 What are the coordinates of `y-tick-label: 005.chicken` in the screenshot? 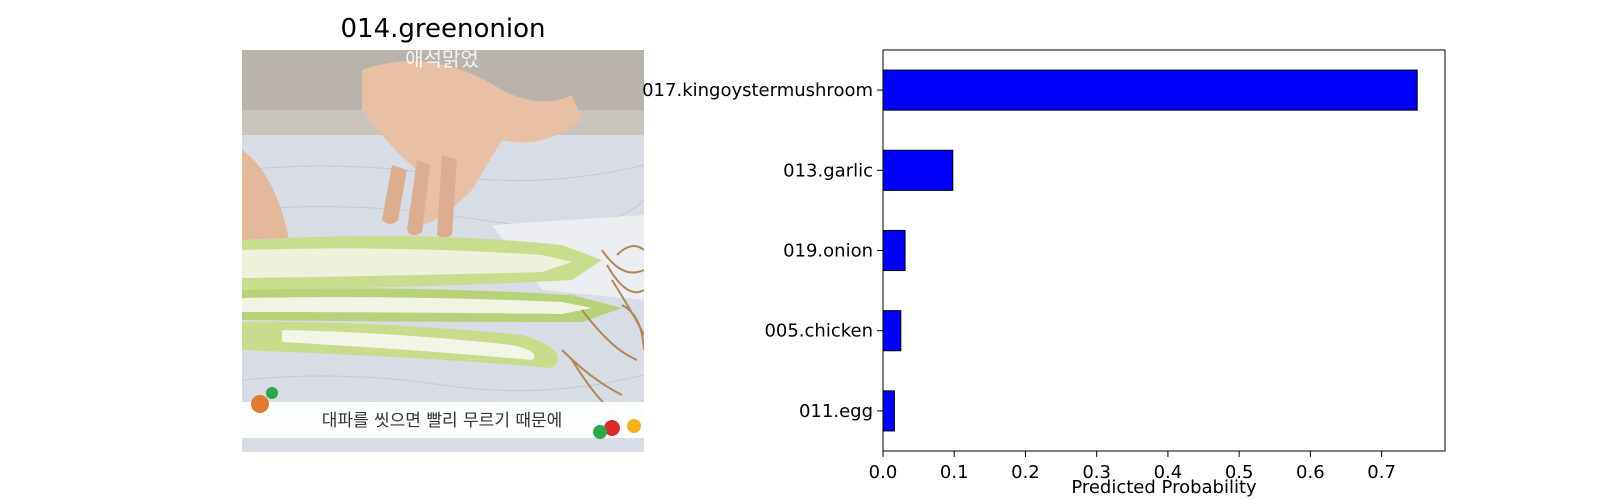 It's located at (818, 331).